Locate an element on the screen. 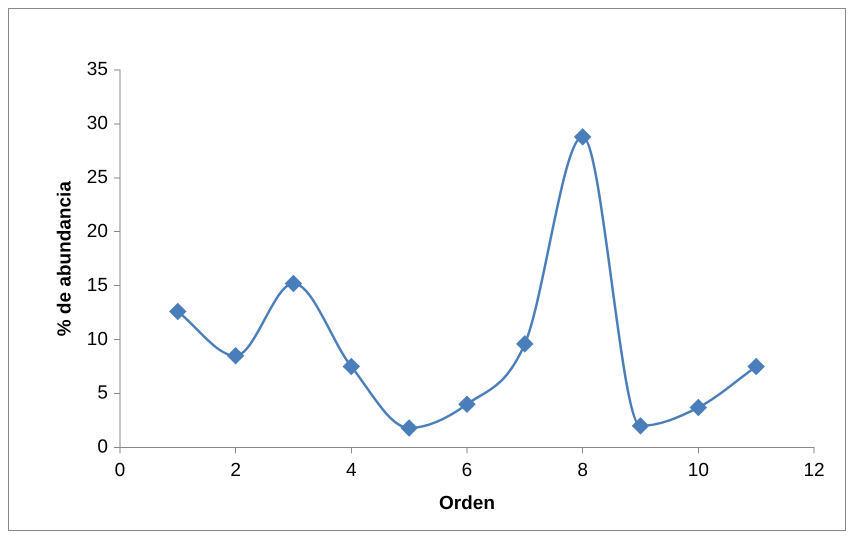  x-axis-title: Orden is located at coordinates (466, 503).